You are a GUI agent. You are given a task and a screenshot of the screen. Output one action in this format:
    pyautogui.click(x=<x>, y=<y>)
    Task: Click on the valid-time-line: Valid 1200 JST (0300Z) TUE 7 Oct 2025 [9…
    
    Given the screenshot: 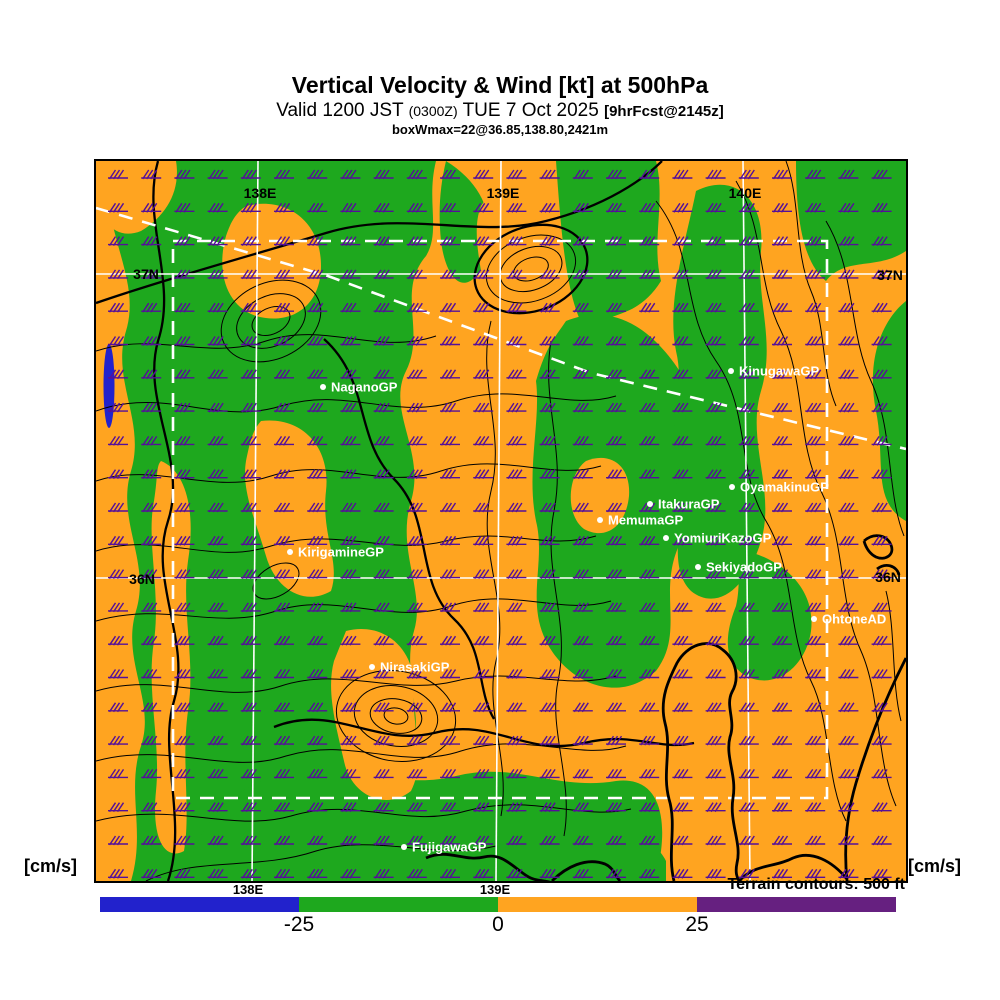 What is the action you would take?
    pyautogui.click(x=500, y=111)
    